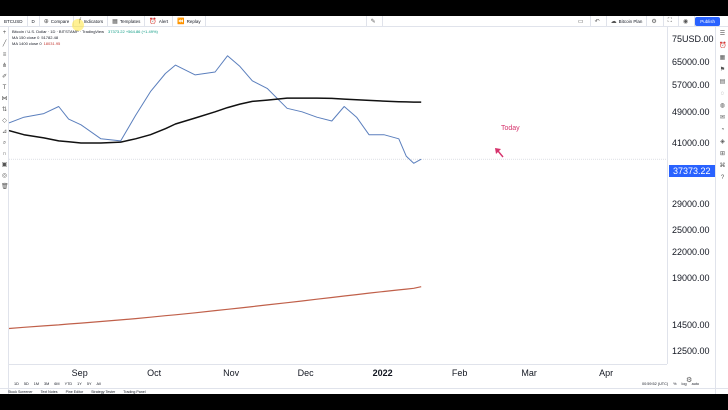 The height and width of the screenshot is (410, 728). Describe the element at coordinates (529, 373) in the screenshot. I see `time-tick: Mar` at that location.